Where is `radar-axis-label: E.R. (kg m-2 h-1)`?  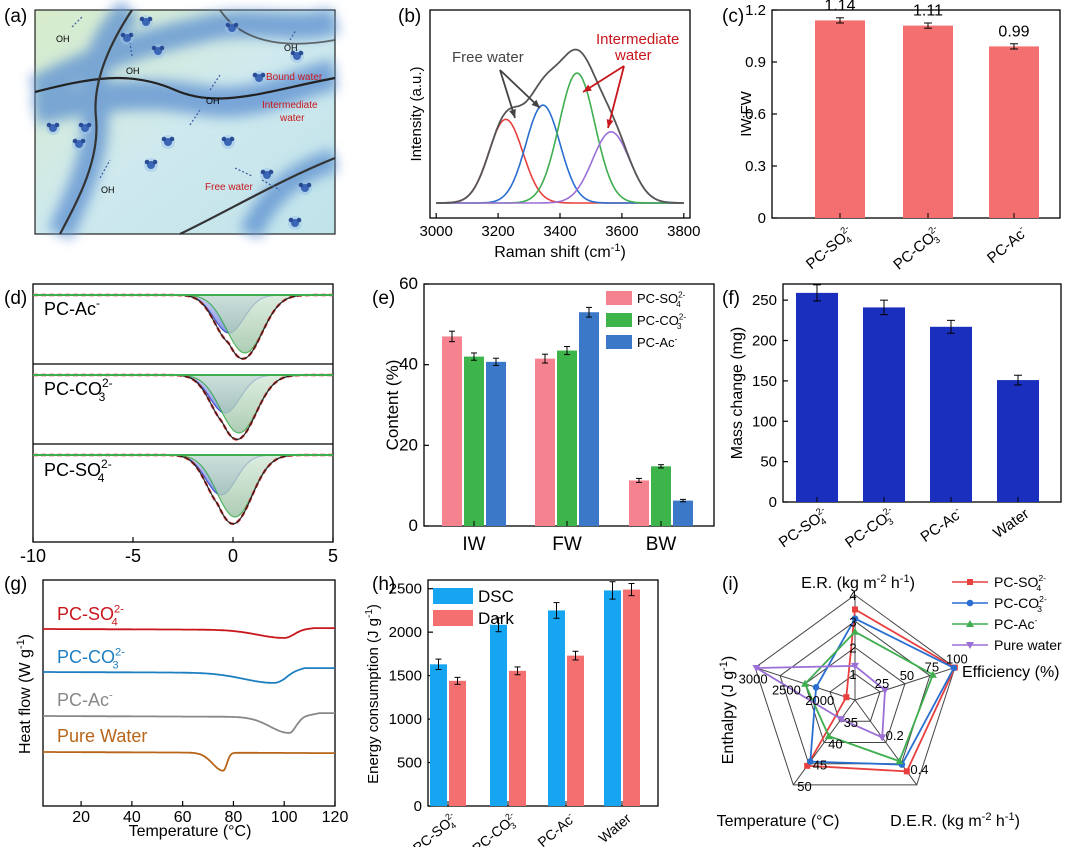 radar-axis-label: E.R. (kg m-2 h-1) is located at coordinates (858, 582).